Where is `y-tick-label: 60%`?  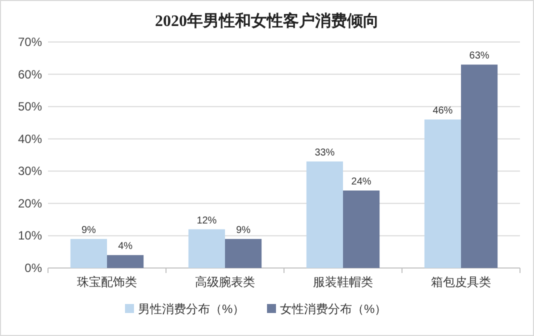
y-tick-label: 60% is located at coordinates (30, 74).